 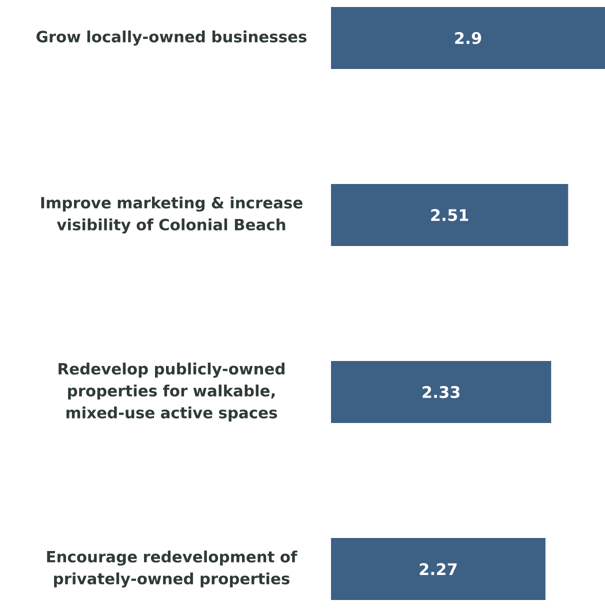 What do you see at coordinates (171, 392) in the screenshot?
I see `y-tick-label: Redevelop publicly-owned properties for walkable, mixed-use active spaces` at bounding box center [171, 392].